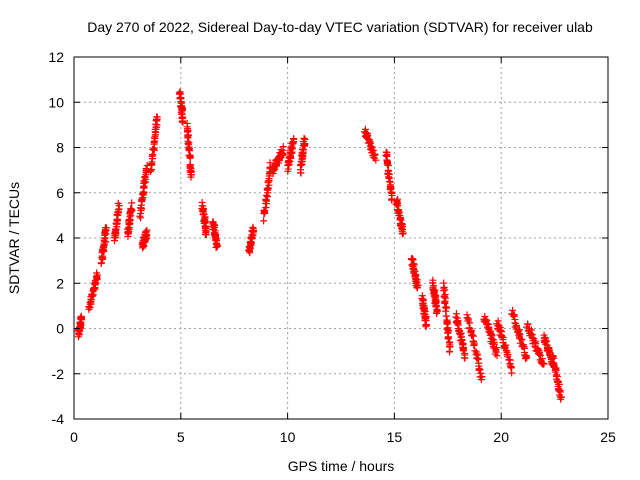  What do you see at coordinates (60, 283) in the screenshot?
I see `y-tick-label: 2` at bounding box center [60, 283].